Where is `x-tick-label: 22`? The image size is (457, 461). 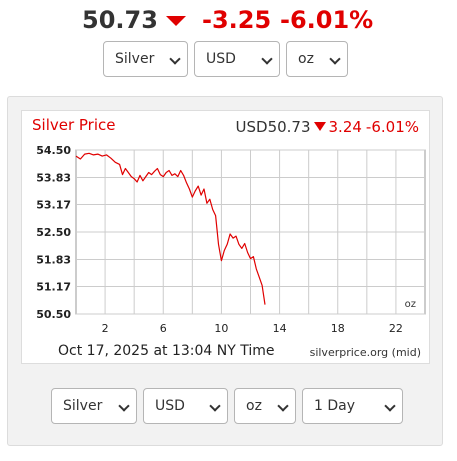
x-tick-label: 22 is located at coordinates (396, 328).